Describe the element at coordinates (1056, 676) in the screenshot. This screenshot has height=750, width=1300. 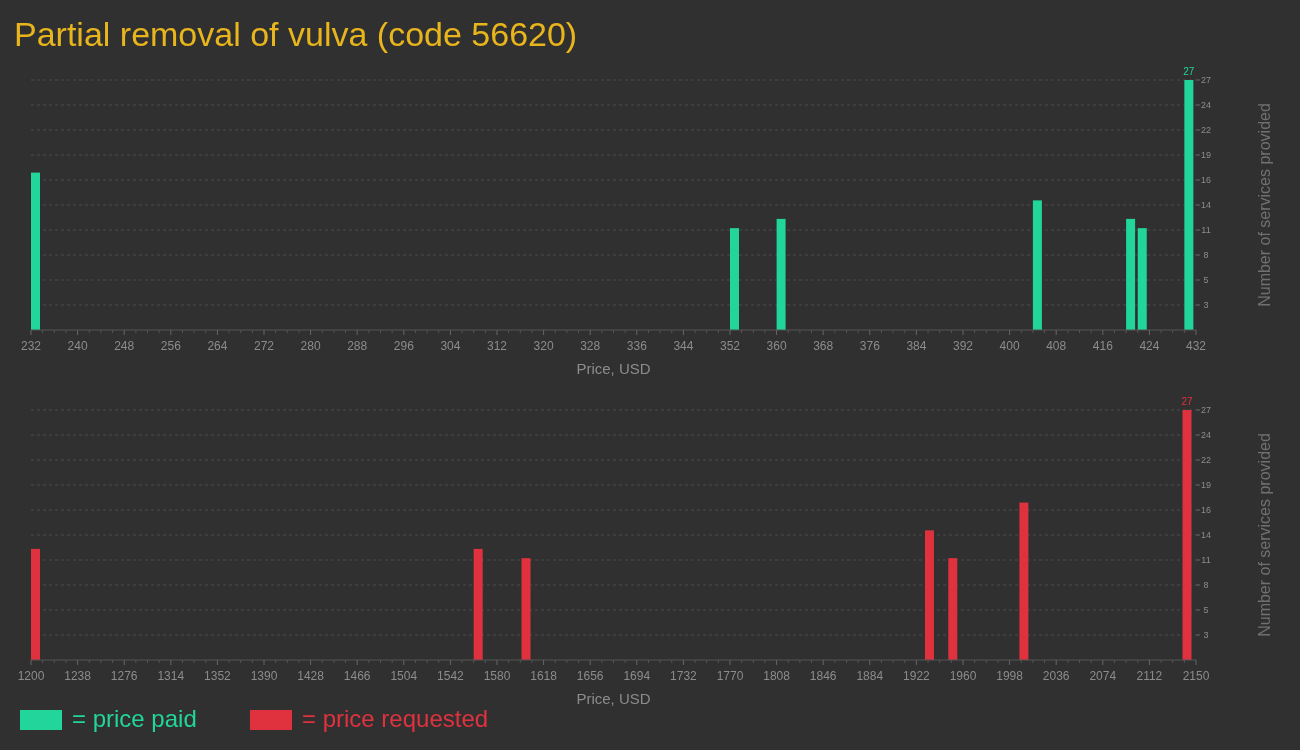
I see `x-tick-label: 2036` at that location.